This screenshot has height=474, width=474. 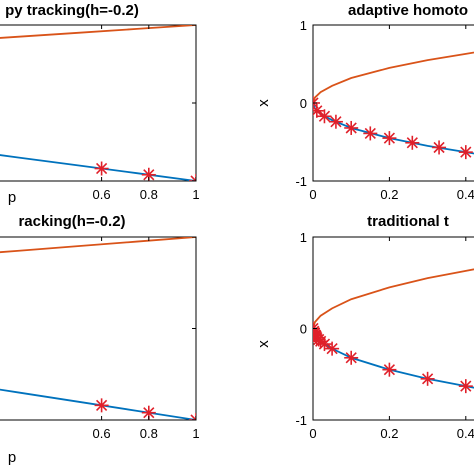 What do you see at coordinates (408, 10) in the screenshot?
I see `subplot-title: adaptive homoto` at bounding box center [408, 10].